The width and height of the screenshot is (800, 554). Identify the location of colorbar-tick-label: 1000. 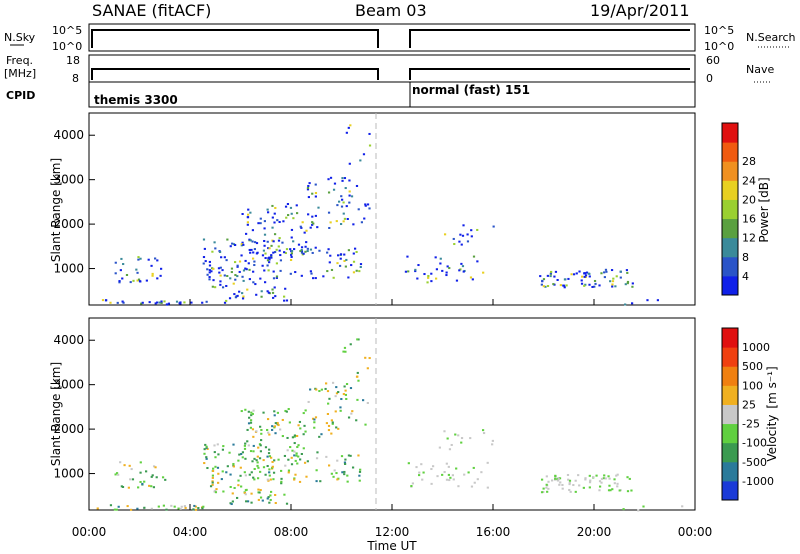
(756, 347).